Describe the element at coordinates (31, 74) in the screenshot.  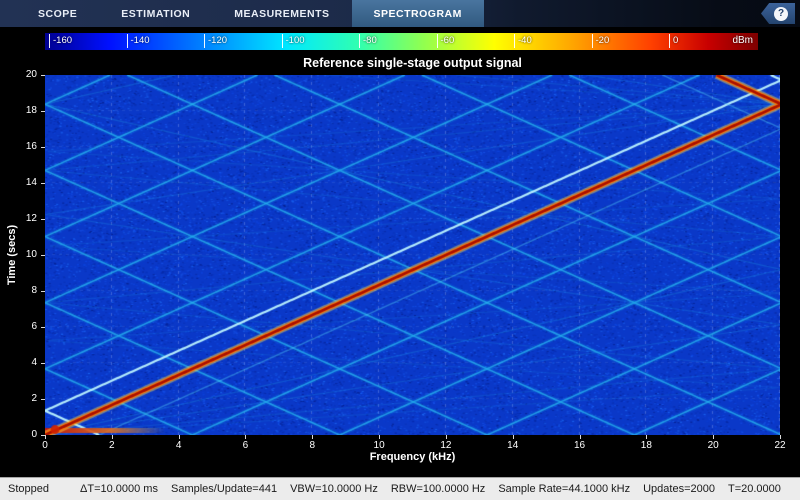
I see `y-tick-label: 20` at that location.